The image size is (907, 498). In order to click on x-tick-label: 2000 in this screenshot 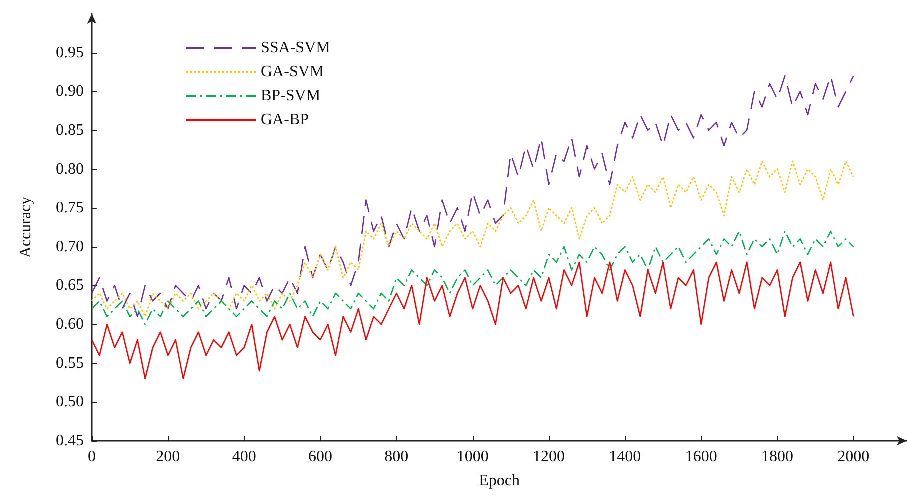, I will do `click(854, 457)`.